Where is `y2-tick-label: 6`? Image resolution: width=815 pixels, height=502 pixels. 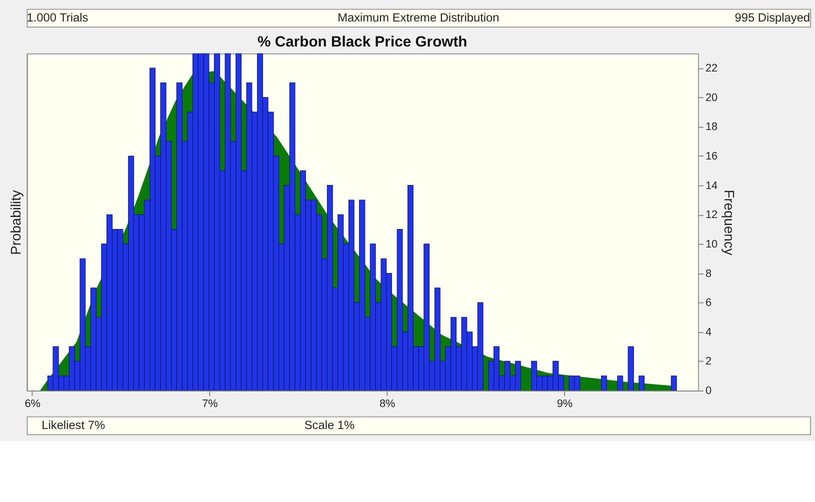 y2-tick-label: 6 is located at coordinates (708, 303).